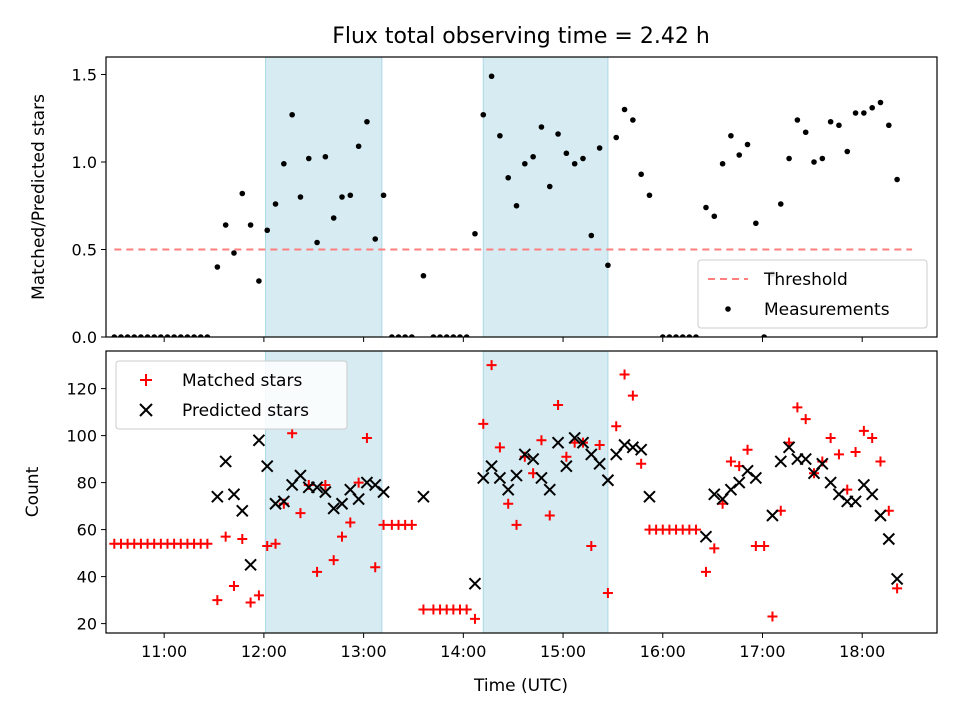 The image size is (960, 720). I want to click on top-y-axis-label: Matched/Predicted stars, so click(39, 197).